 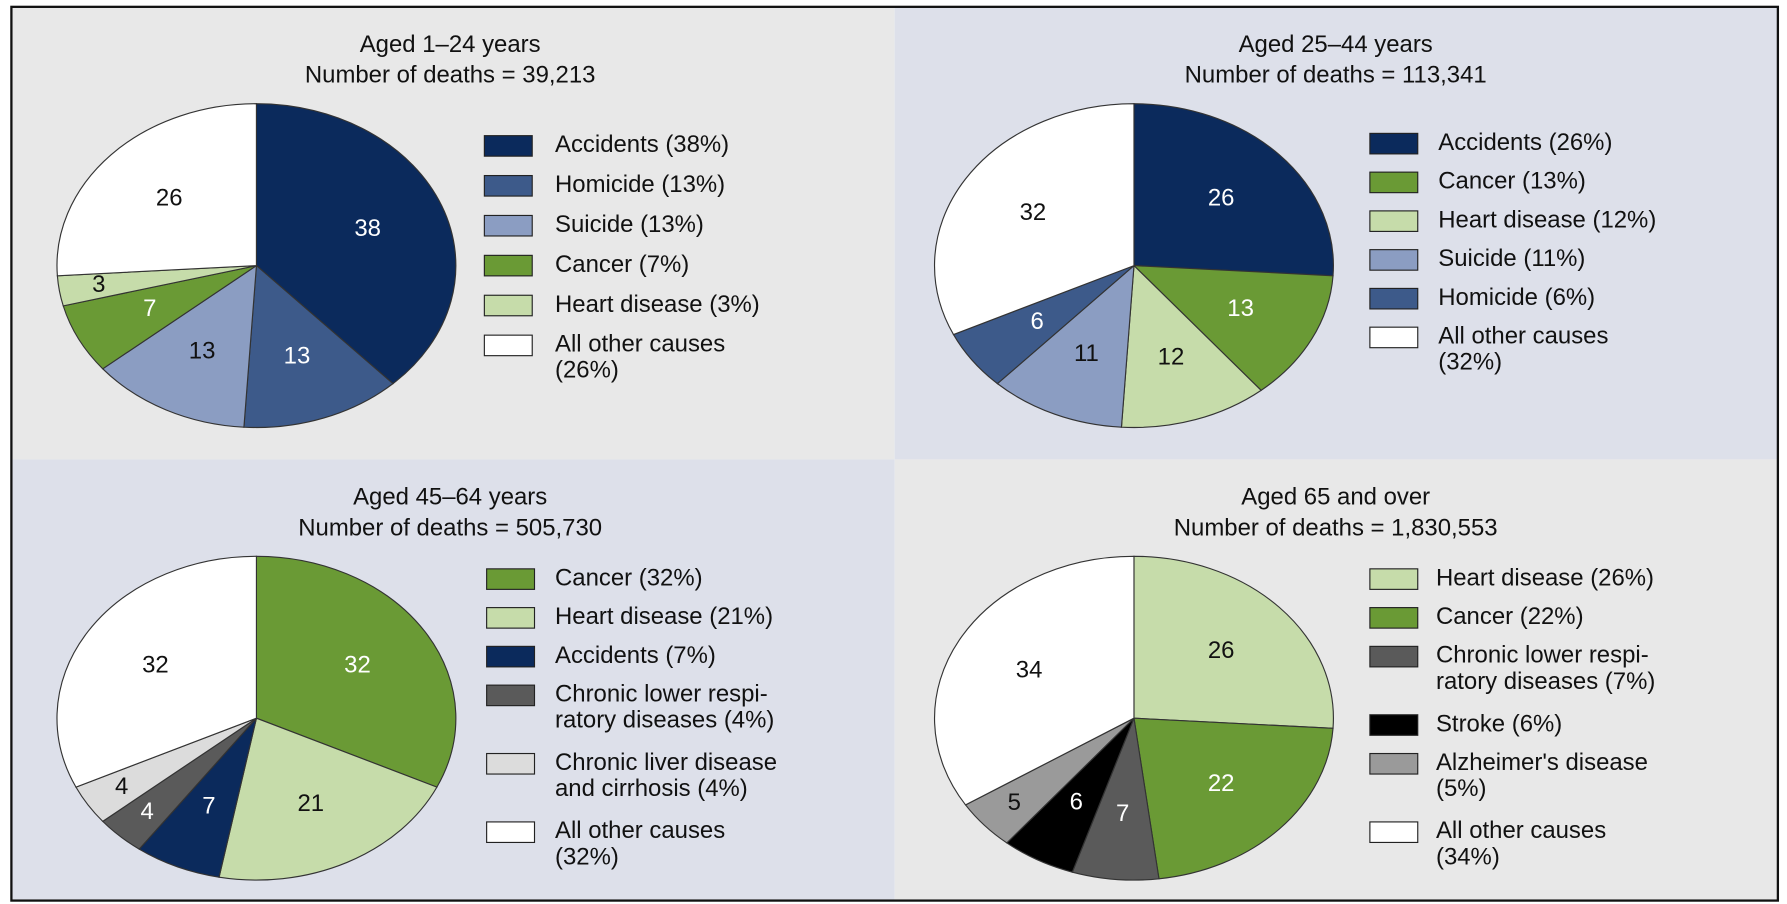 I want to click on legend-label: Suicide (13%), so click(x=629, y=224).